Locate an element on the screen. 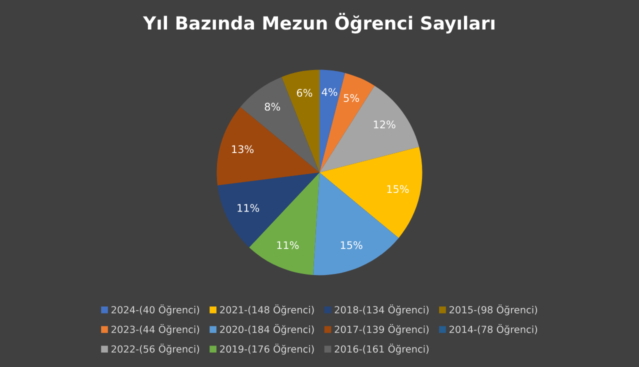  legend-label: 2016-(161 Öğrenci) is located at coordinates (381, 349).